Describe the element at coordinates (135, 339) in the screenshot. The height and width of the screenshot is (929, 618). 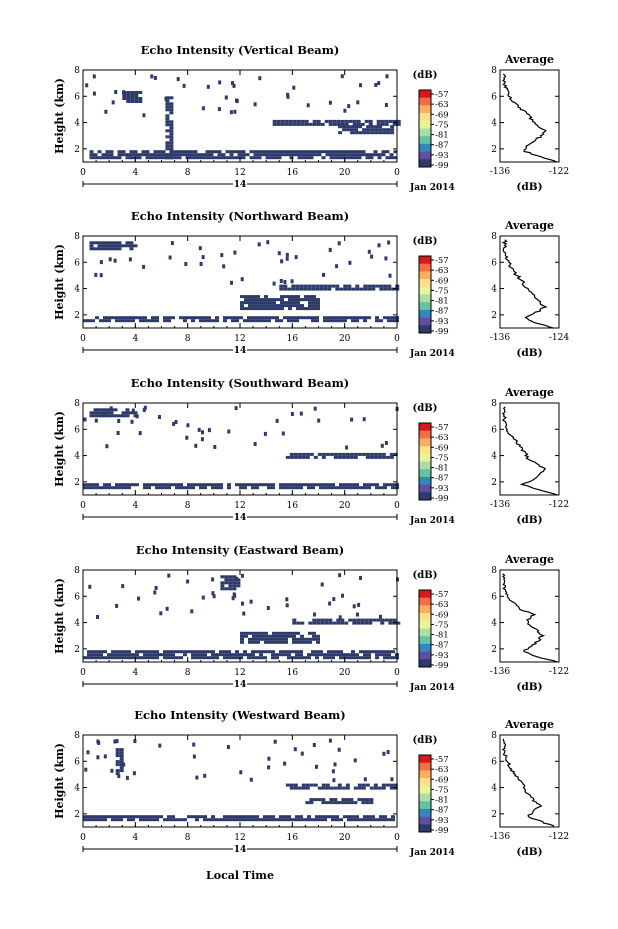
I see `x-tick-label: 4` at that location.